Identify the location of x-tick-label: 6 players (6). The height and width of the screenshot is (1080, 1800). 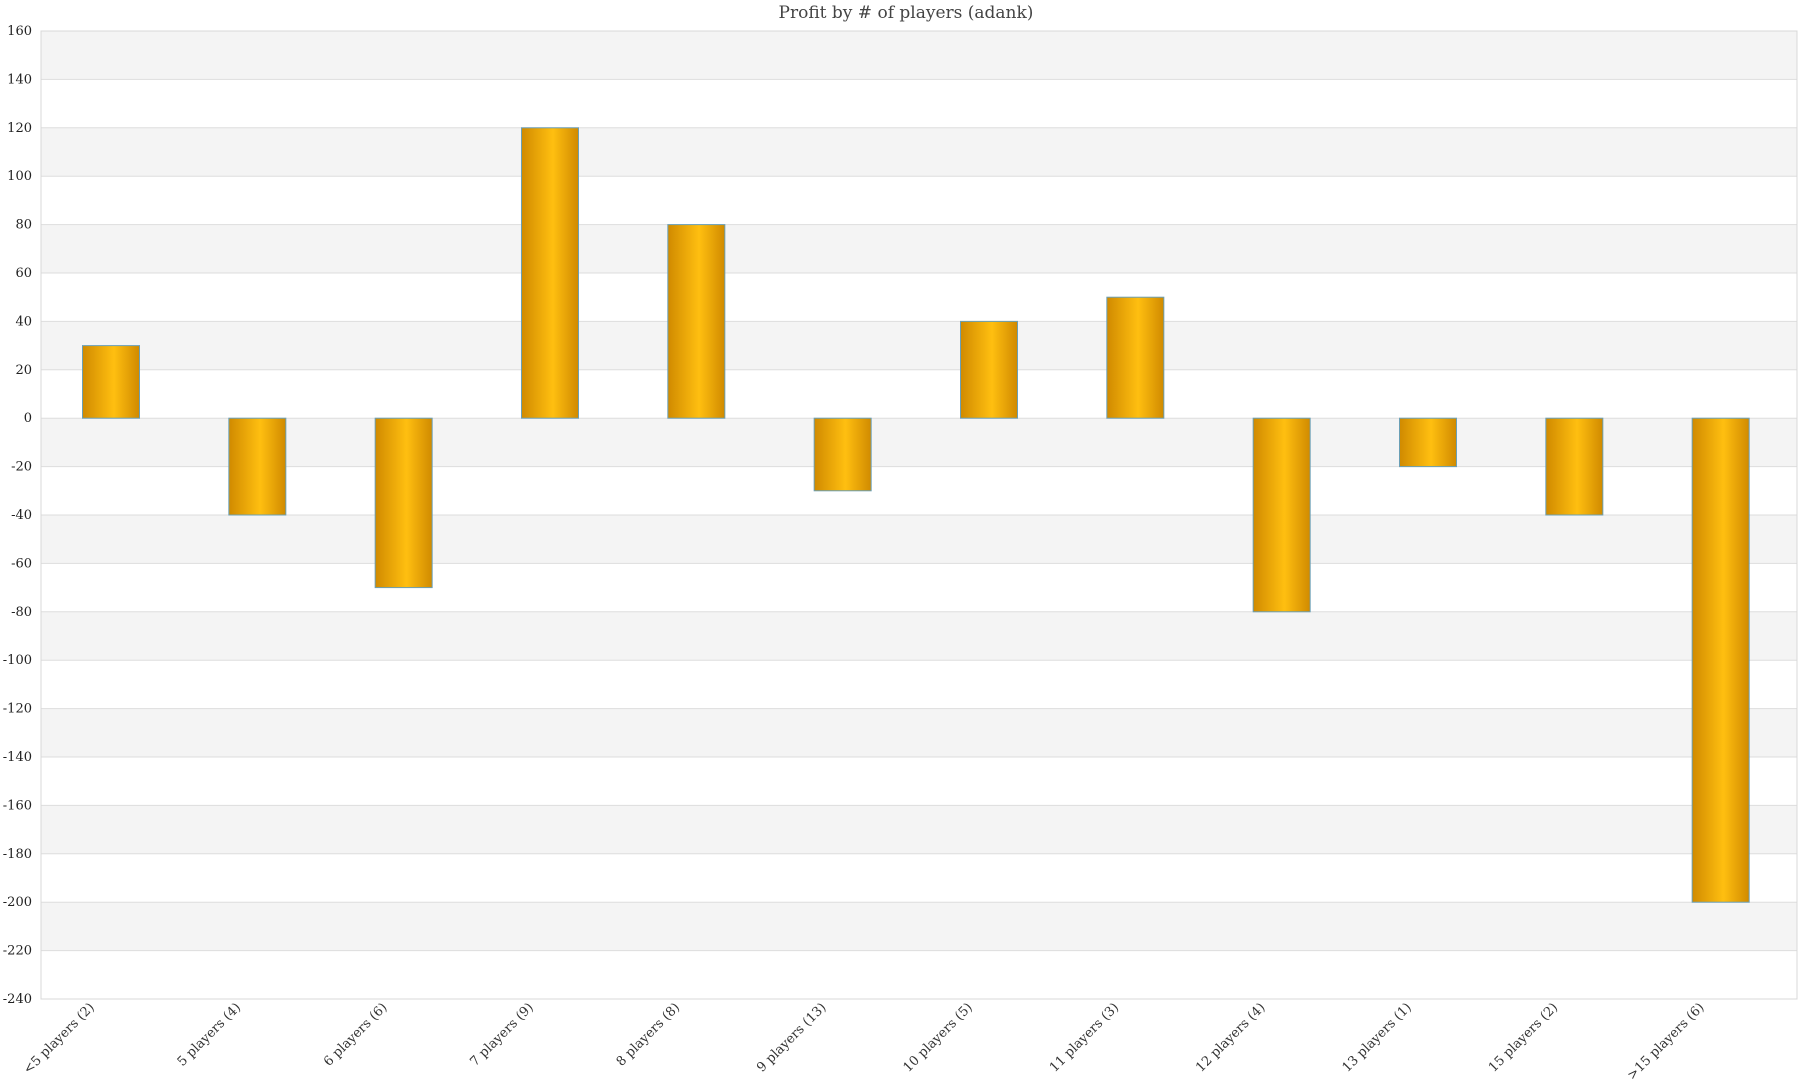
(355, 1034).